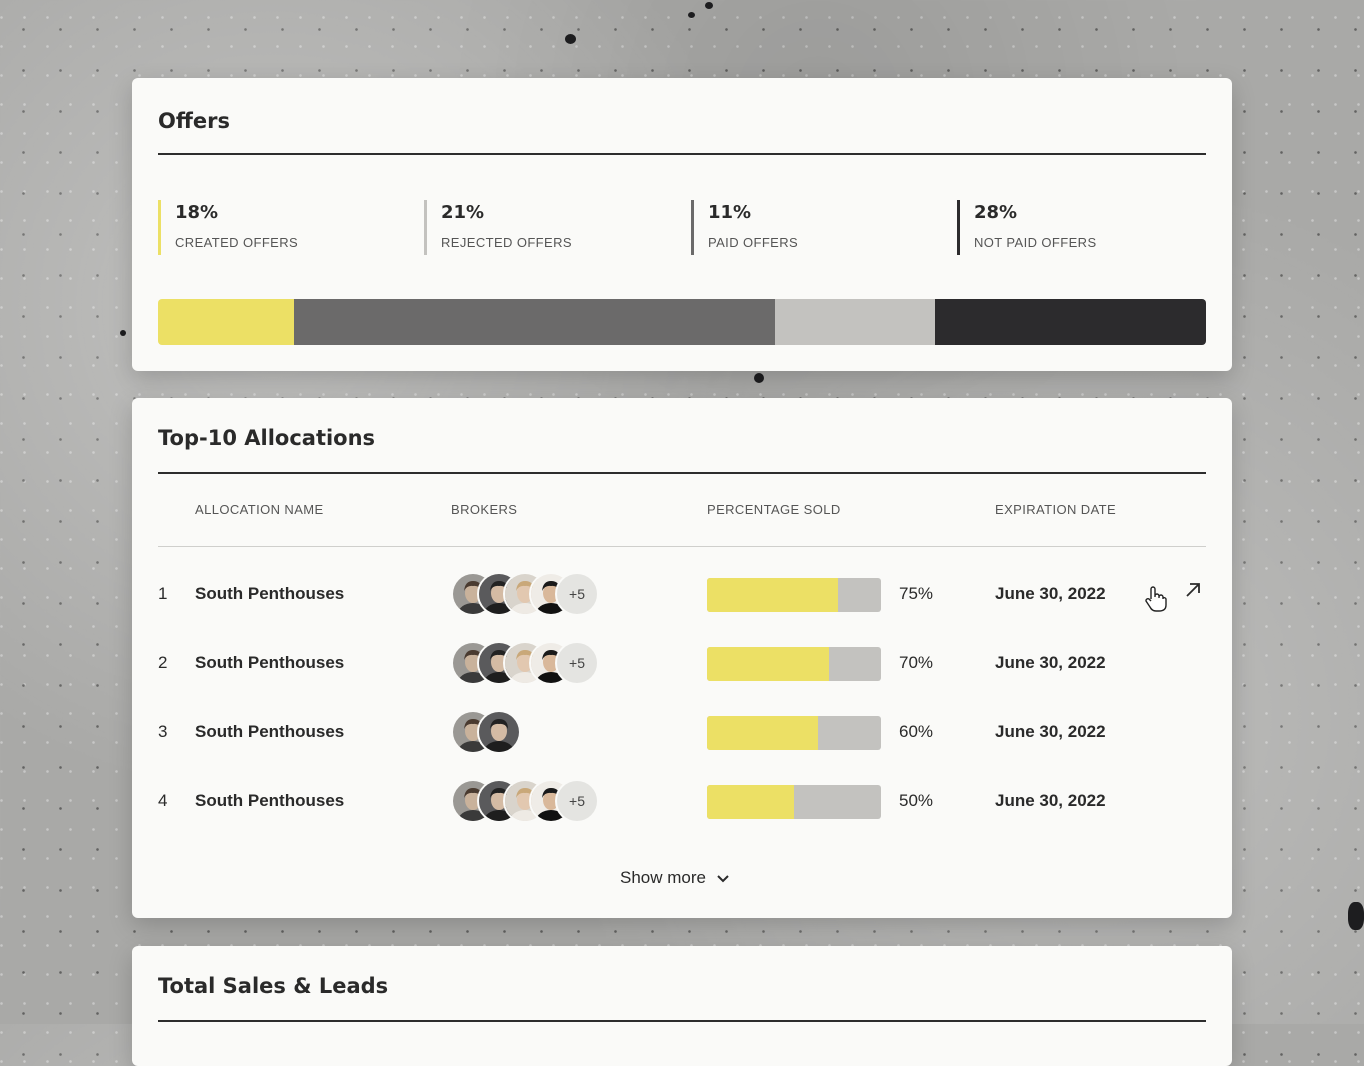 This screenshot has width=1364, height=1066. What do you see at coordinates (682, 802) in the screenshot?
I see `allocation-row: 4 South Penthouses +5 50% June 30, 2022` at bounding box center [682, 802].